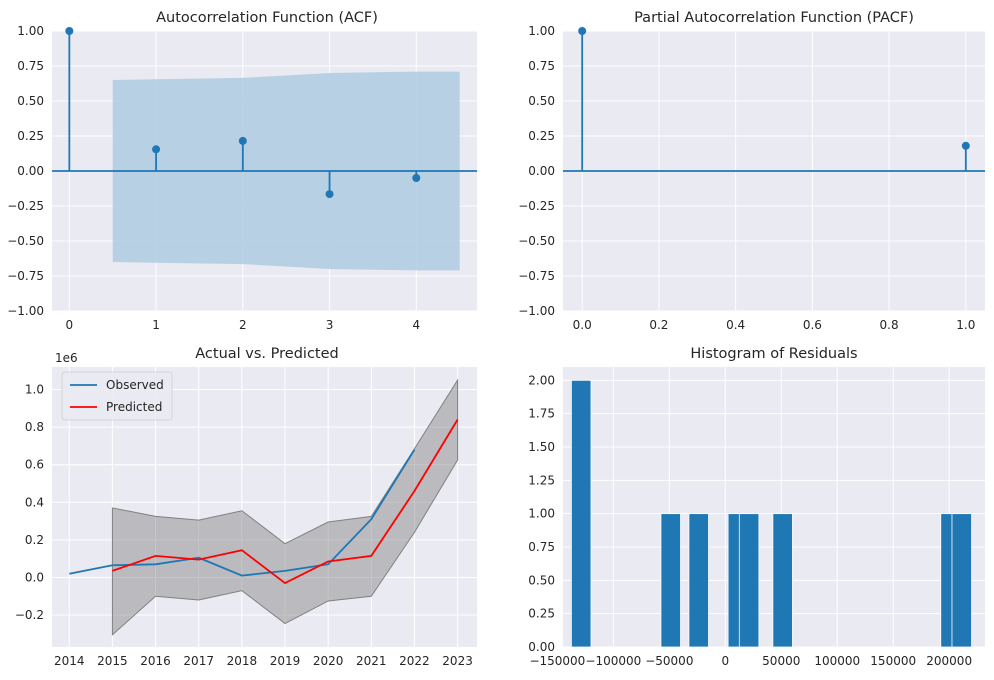 This screenshot has width=994, height=680. Describe the element at coordinates (541, 547) in the screenshot. I see `hist-ytick-label: 0.75` at that location.